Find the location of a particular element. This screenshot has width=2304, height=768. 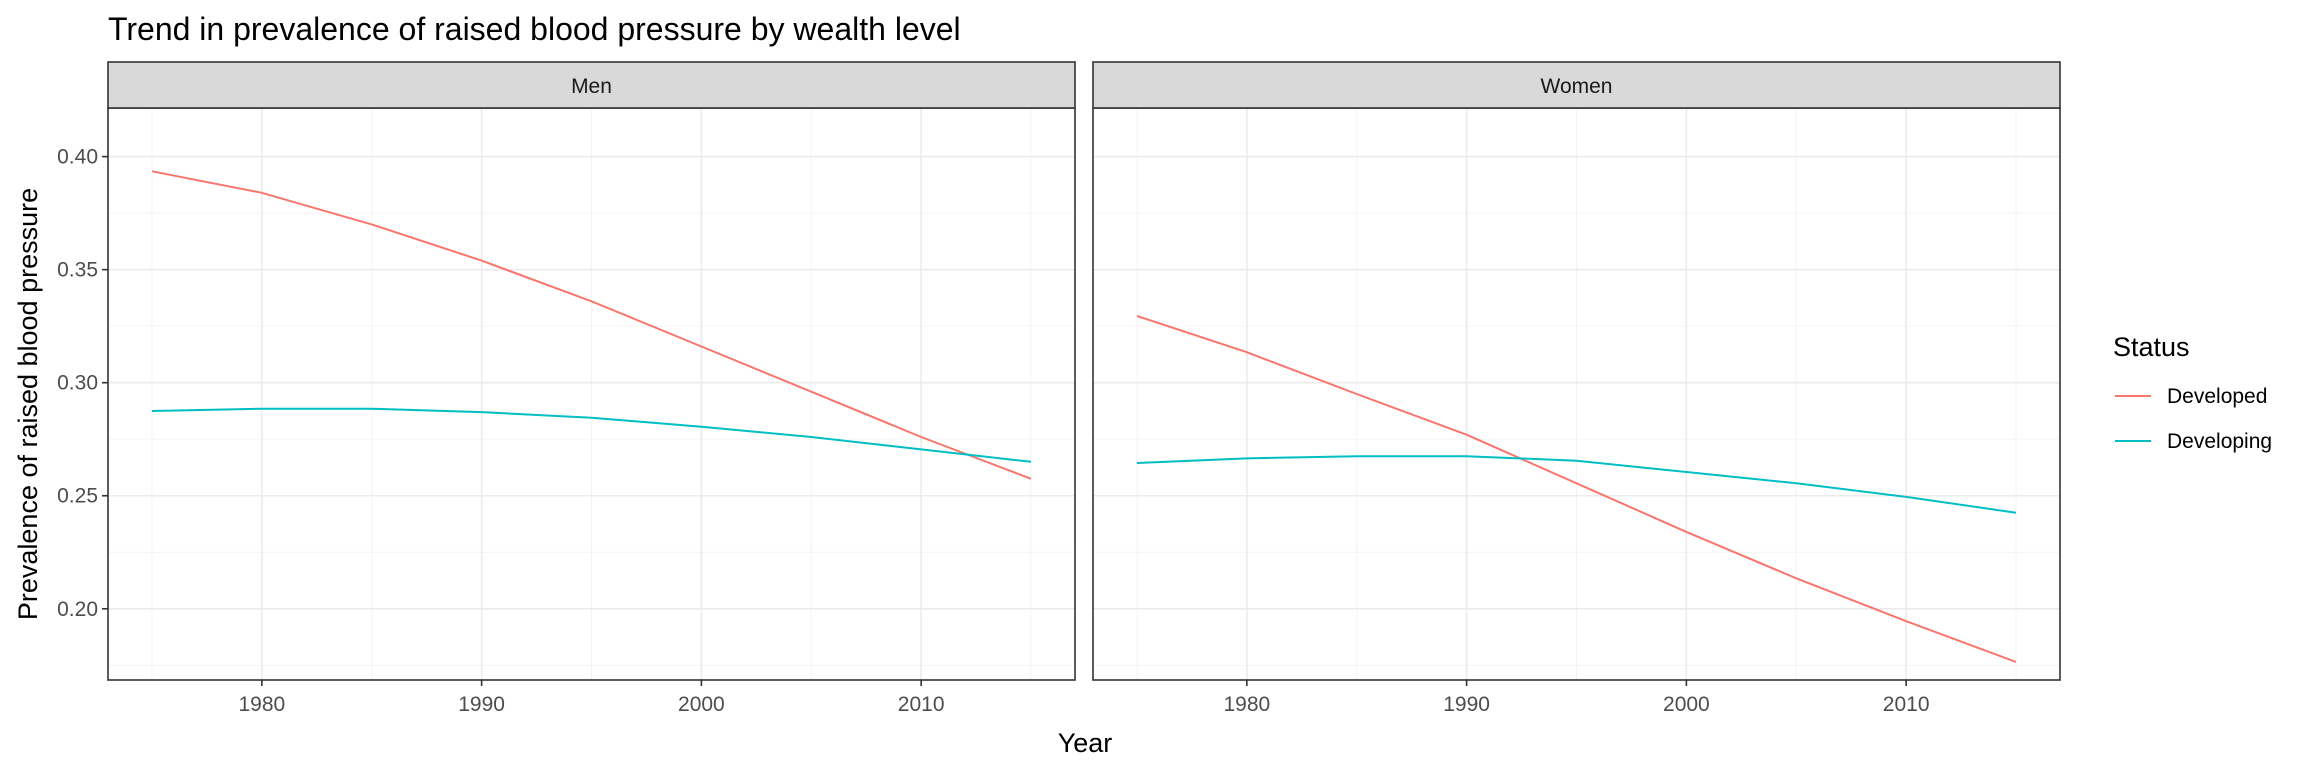

y-tick-label: 0.35 is located at coordinates (77, 270).